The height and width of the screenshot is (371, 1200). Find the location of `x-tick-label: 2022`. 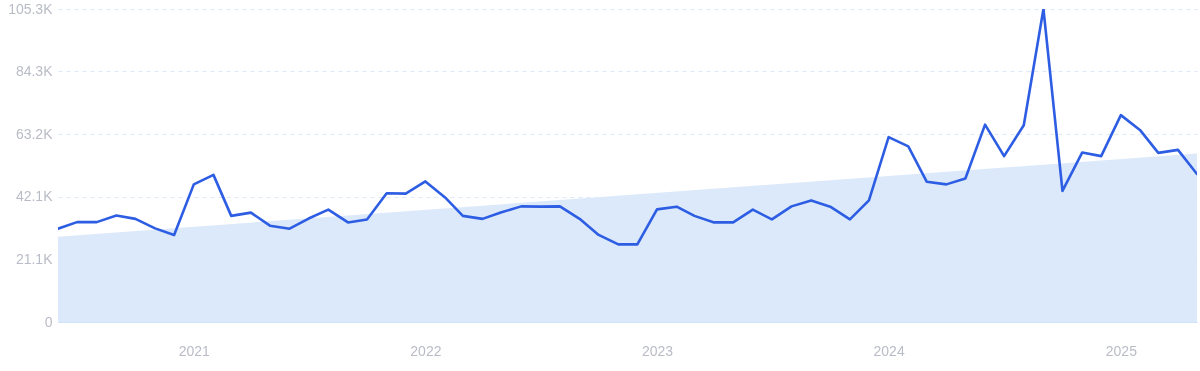

x-tick-label: 2022 is located at coordinates (426, 350).